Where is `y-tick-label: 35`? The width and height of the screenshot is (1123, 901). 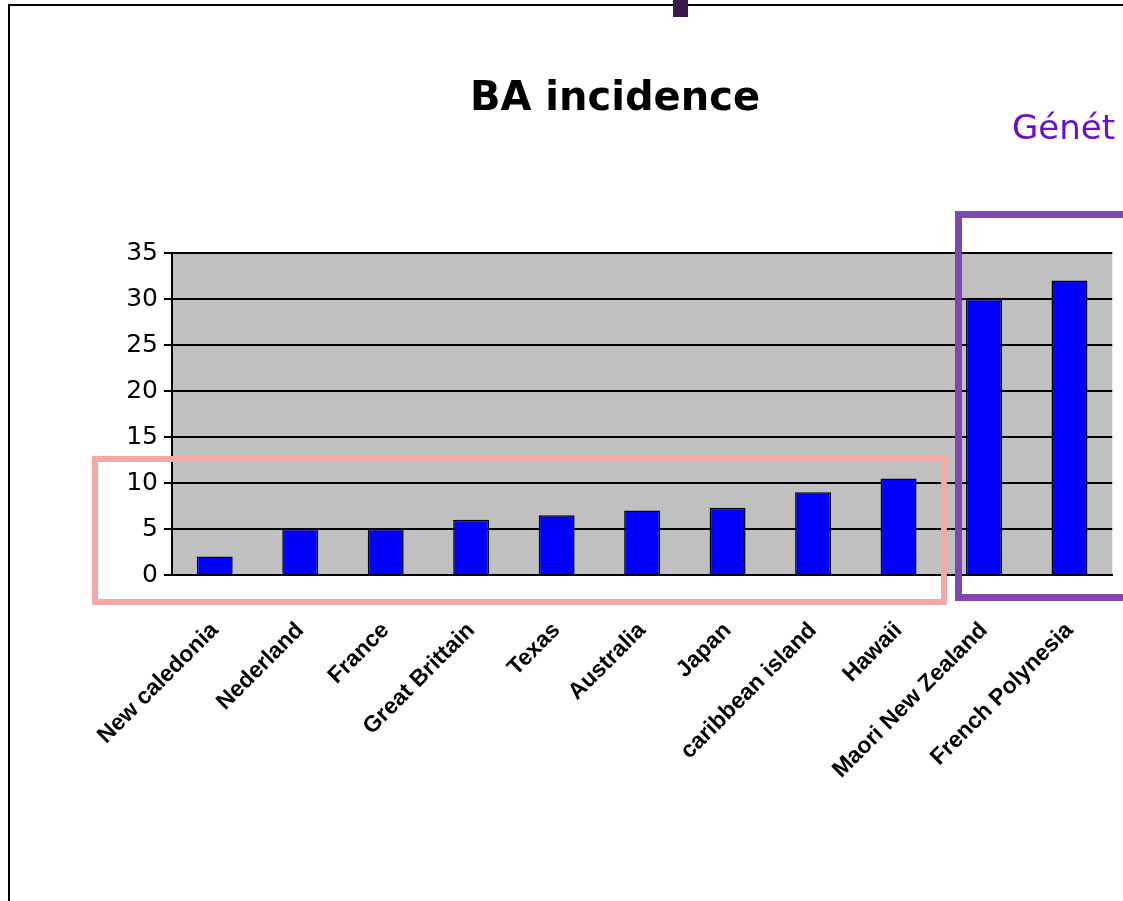 y-tick-label: 35 is located at coordinates (142, 251).